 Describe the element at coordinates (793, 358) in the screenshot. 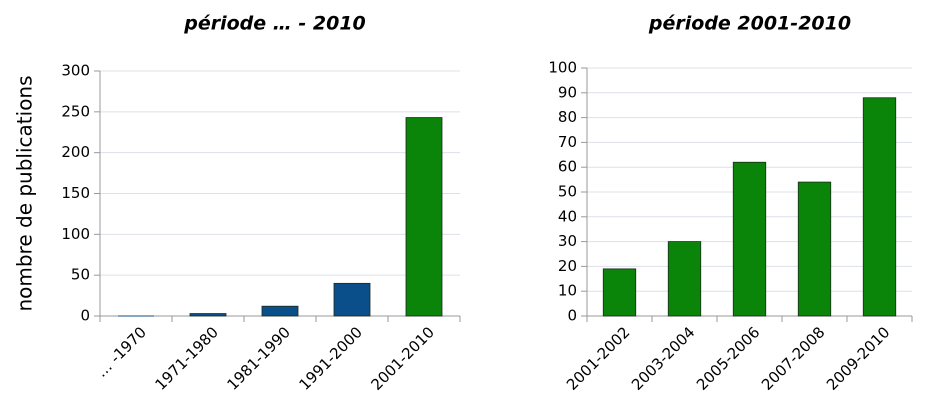

I see `x-tick-label: 2007-2008` at that location.